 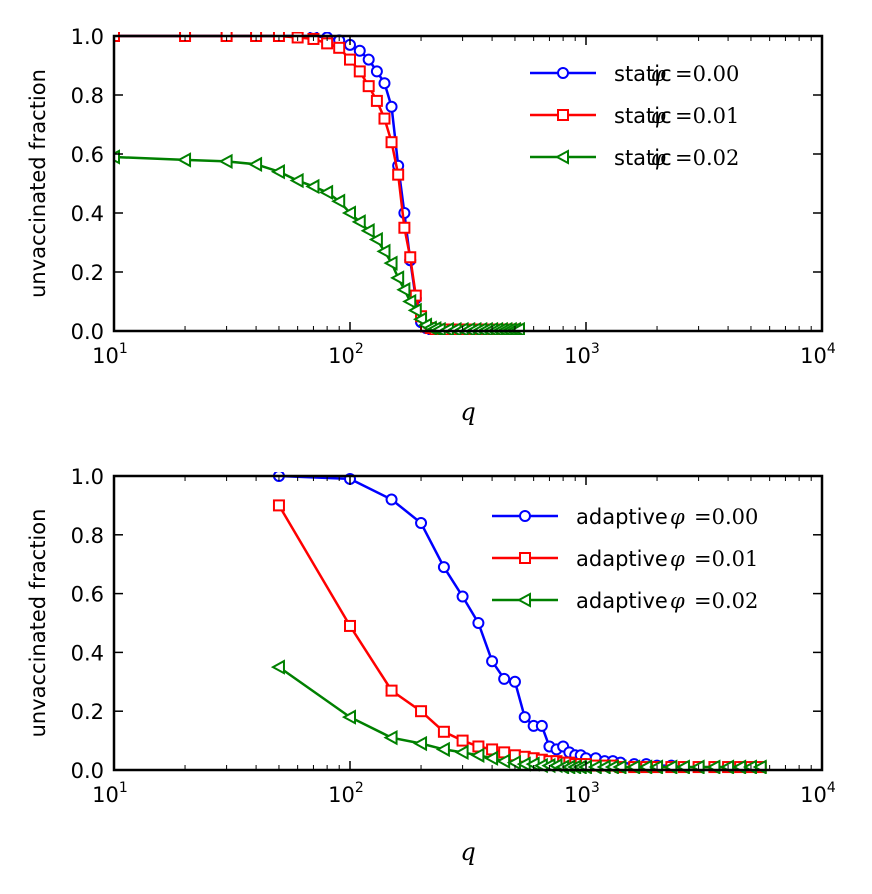 I want to click on y-tick-label: 1.0, so click(x=87, y=37).